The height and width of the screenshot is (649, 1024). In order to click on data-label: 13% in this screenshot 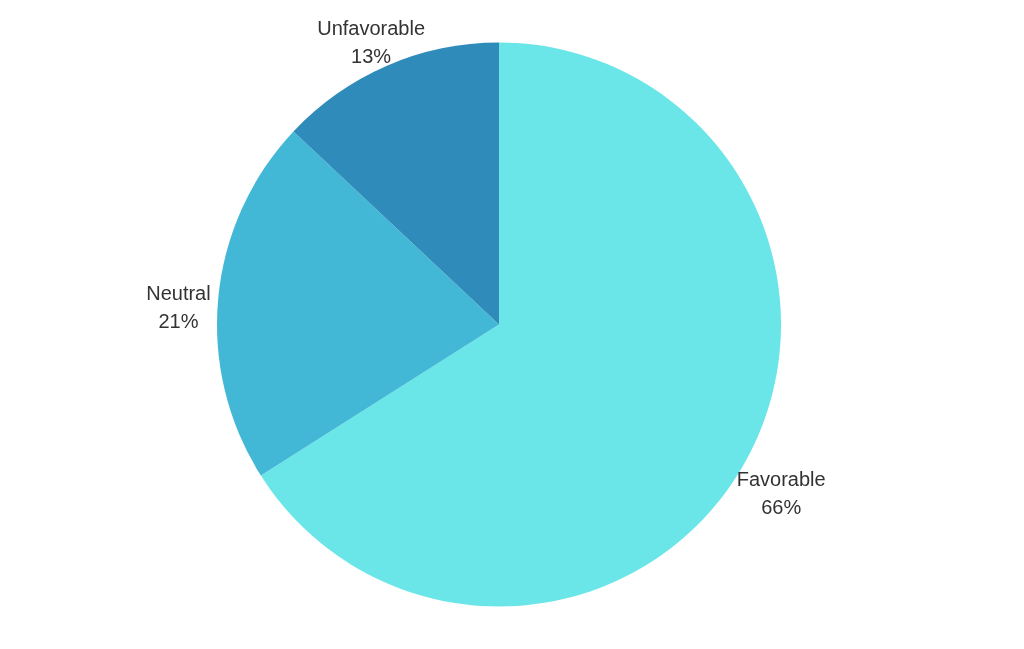, I will do `click(371, 55)`.